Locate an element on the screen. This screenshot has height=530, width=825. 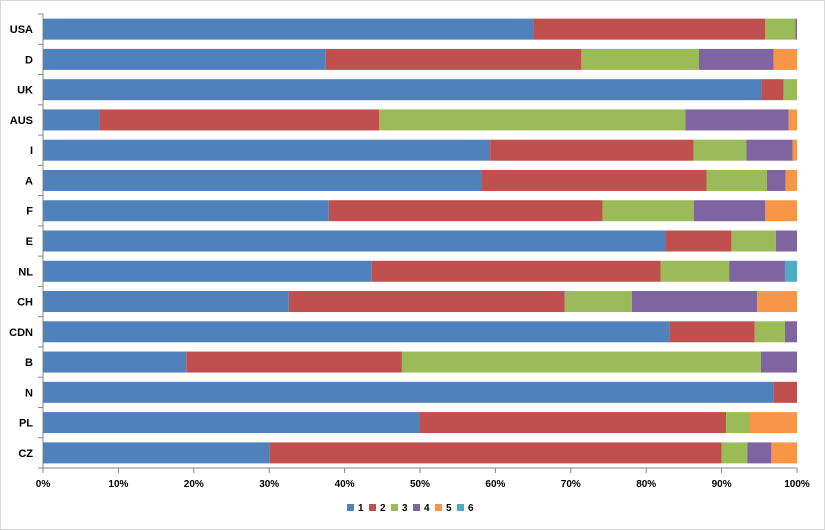
category-label-e: E is located at coordinates (29, 242).